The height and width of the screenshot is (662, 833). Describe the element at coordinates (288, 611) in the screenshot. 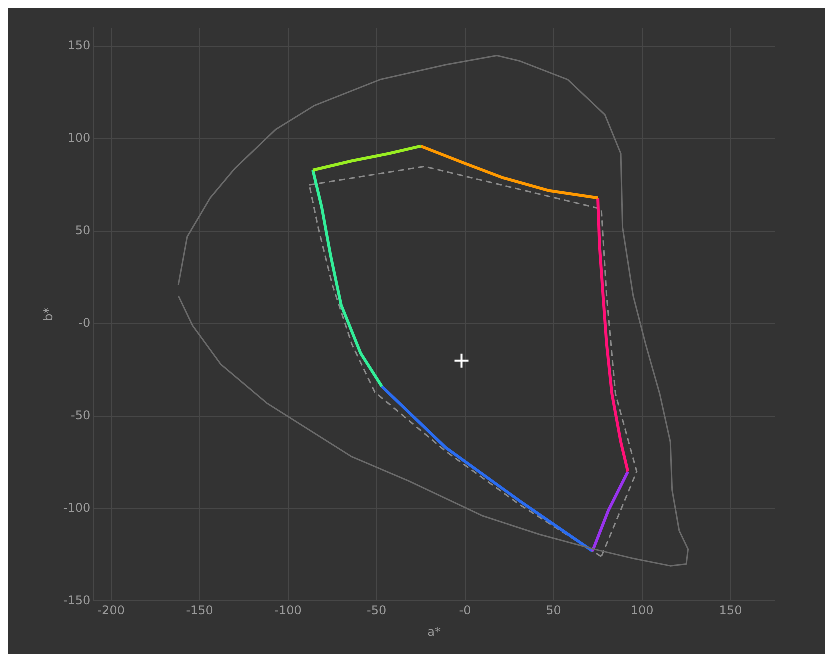

I see `x-tick-label: -100` at that location.